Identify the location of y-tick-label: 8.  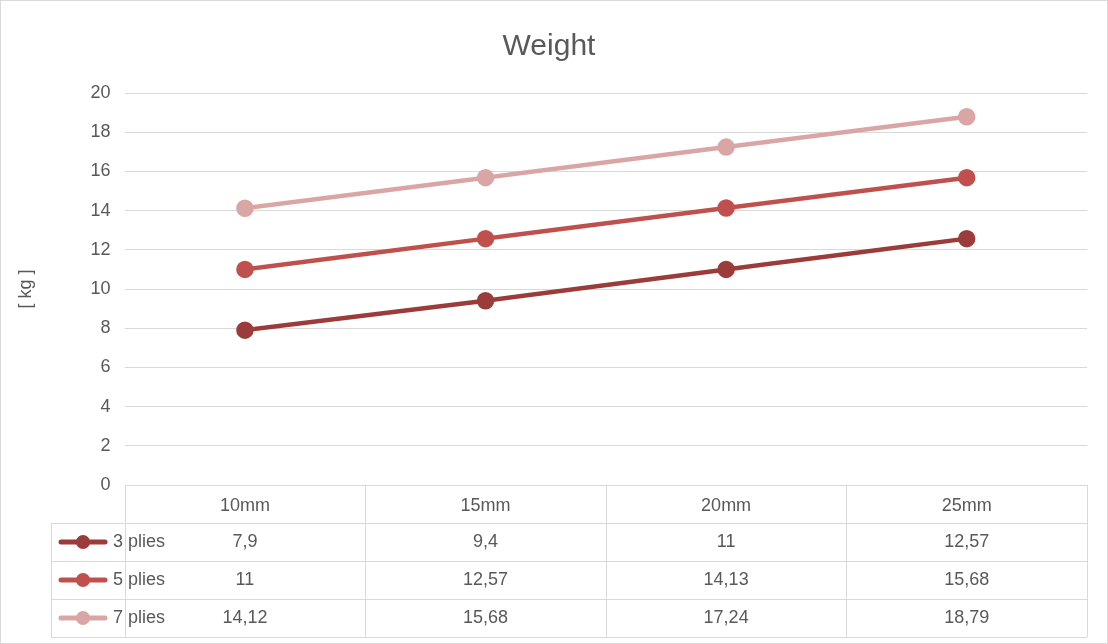
(105, 327).